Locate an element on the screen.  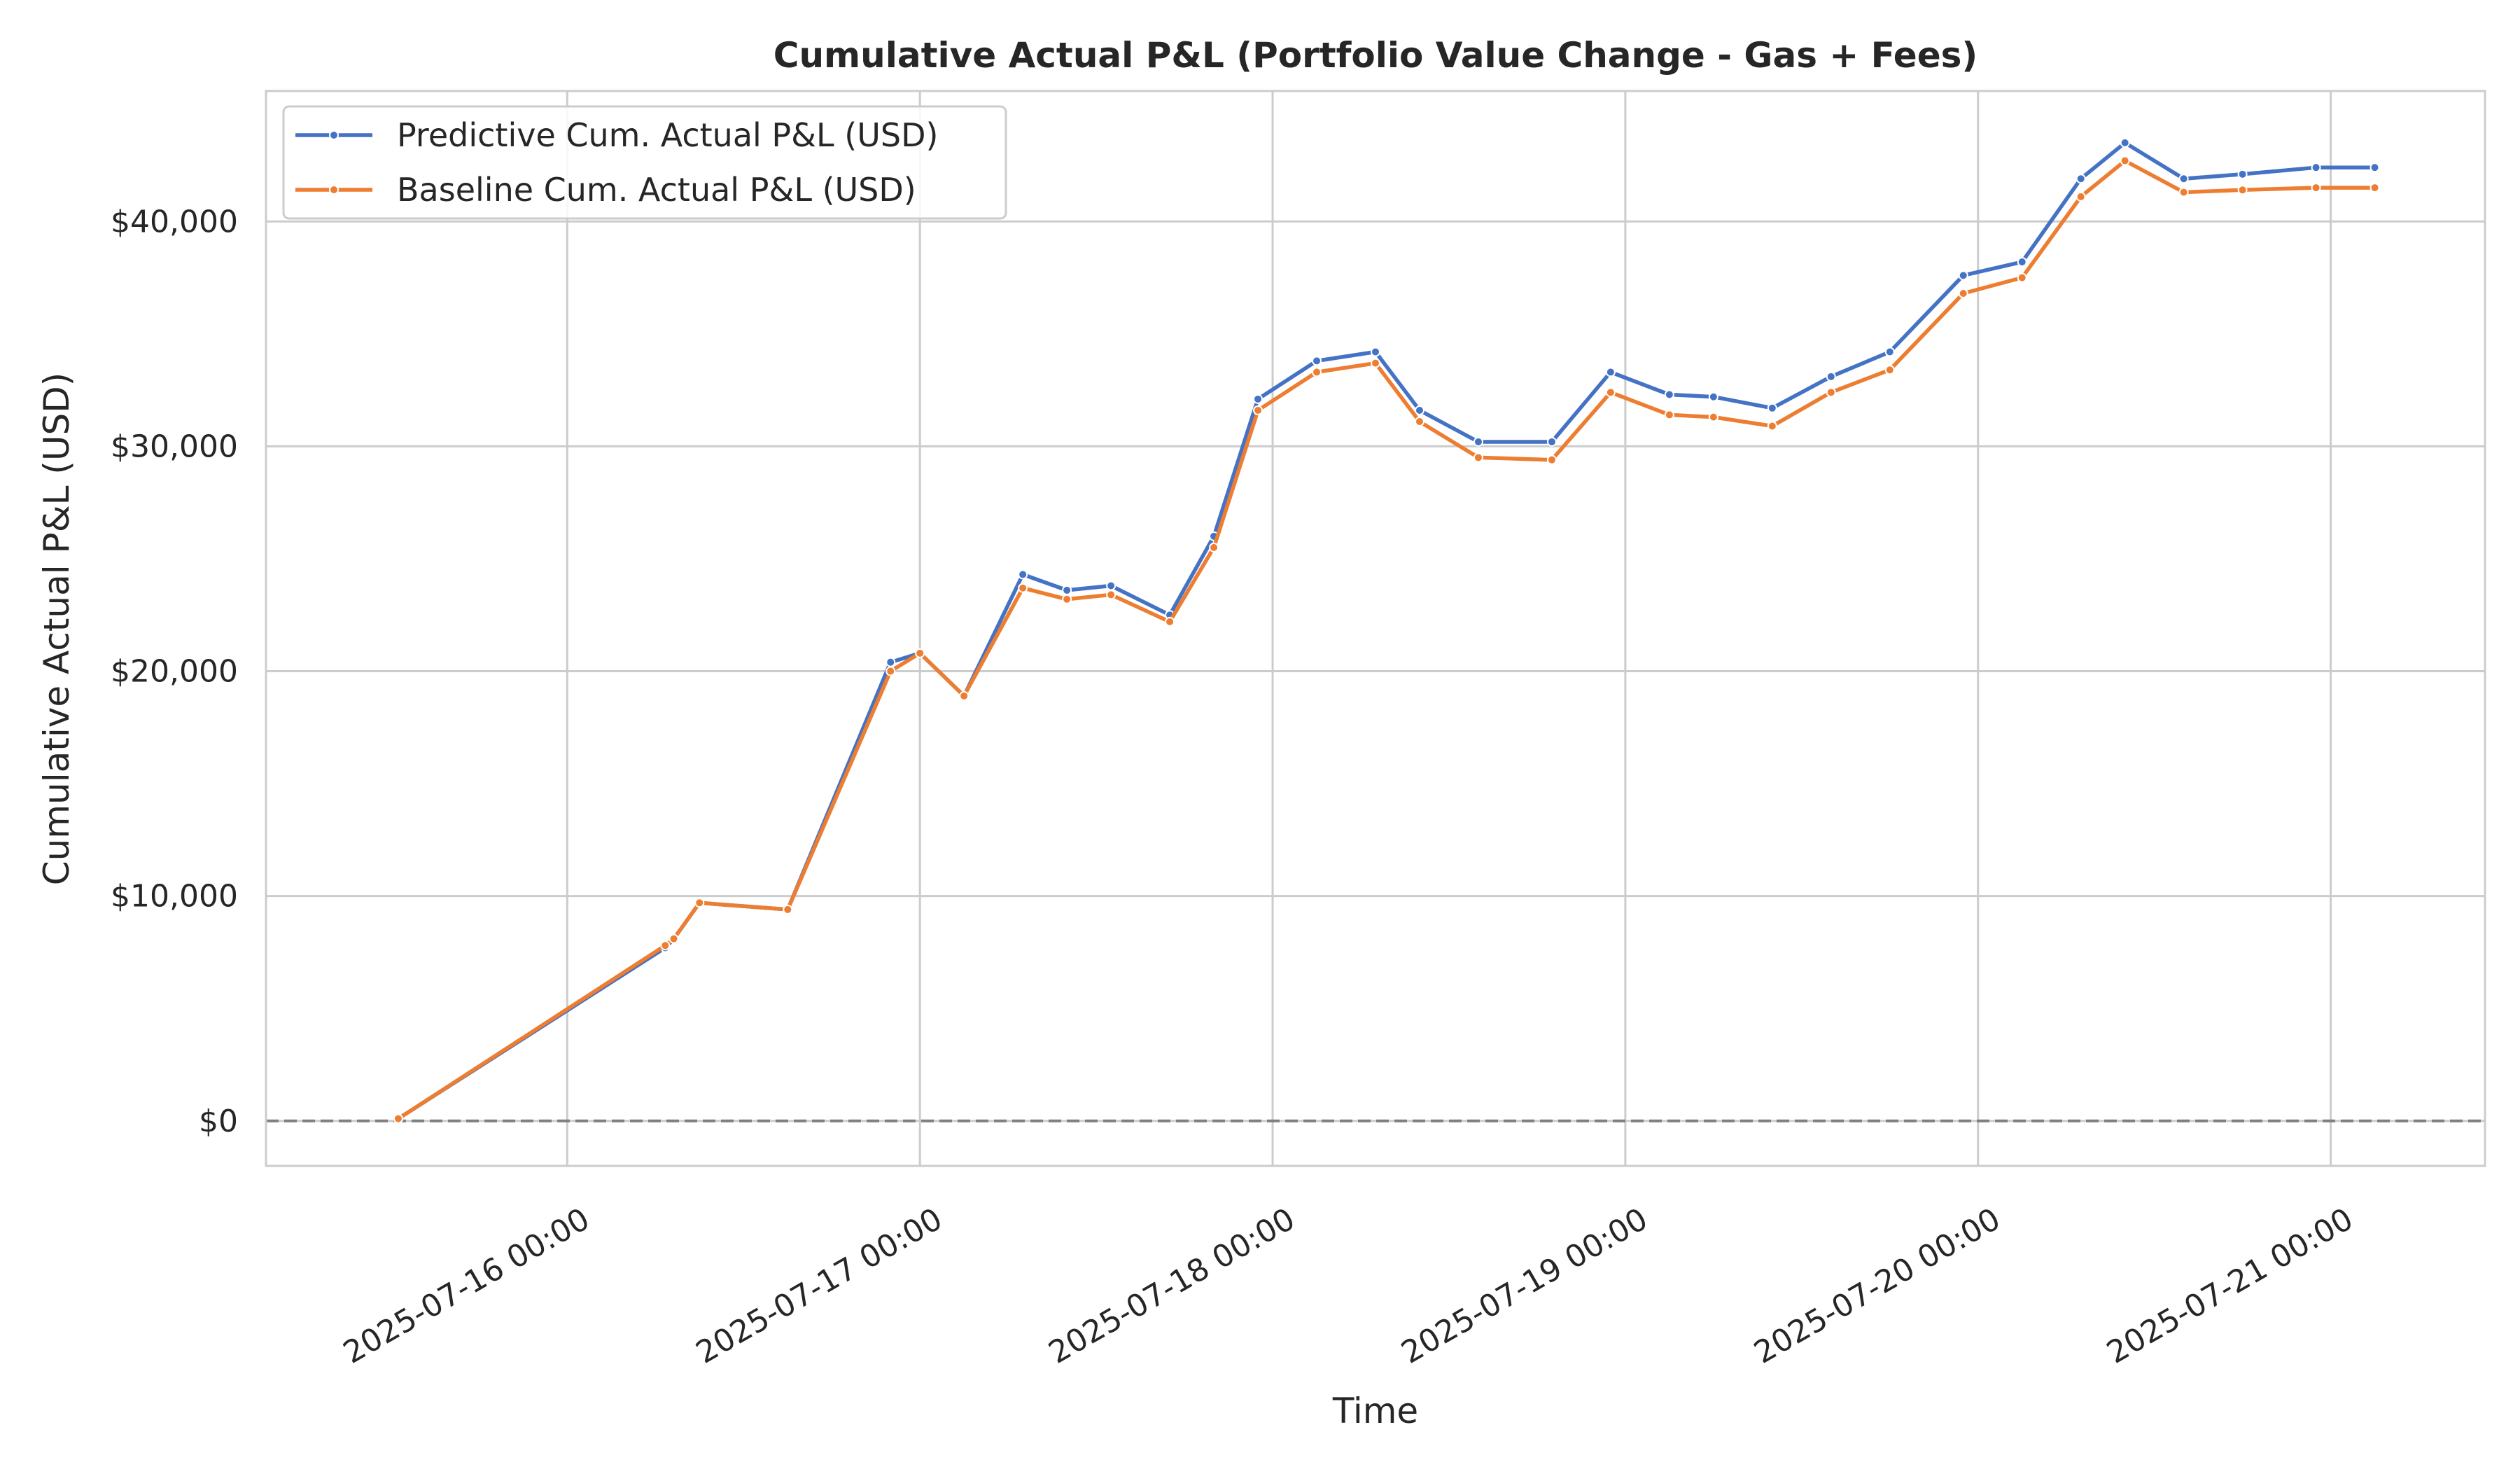
x-tick-label: 2025-07-19 00:00 is located at coordinates (1525, 1286).